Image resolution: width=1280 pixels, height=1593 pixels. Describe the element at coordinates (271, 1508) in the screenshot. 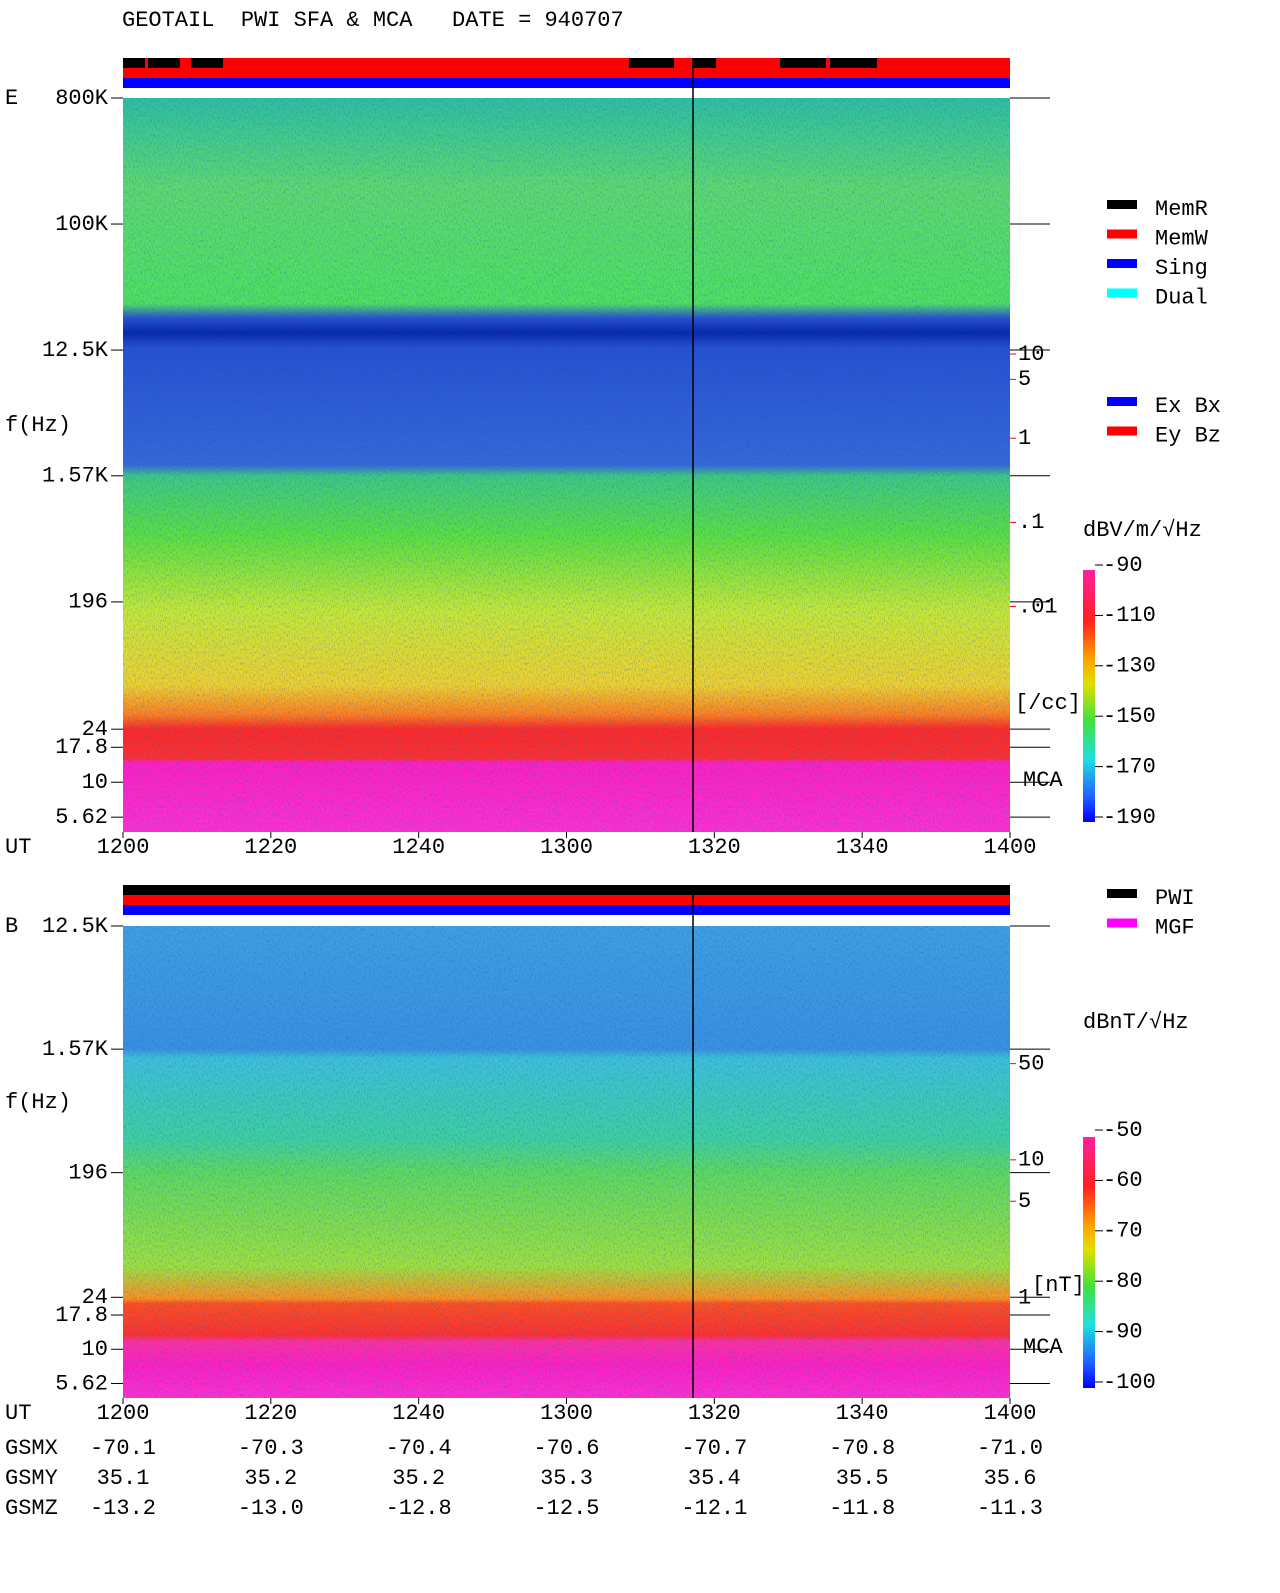

I see `ephemeris-value: -13.0` at that location.